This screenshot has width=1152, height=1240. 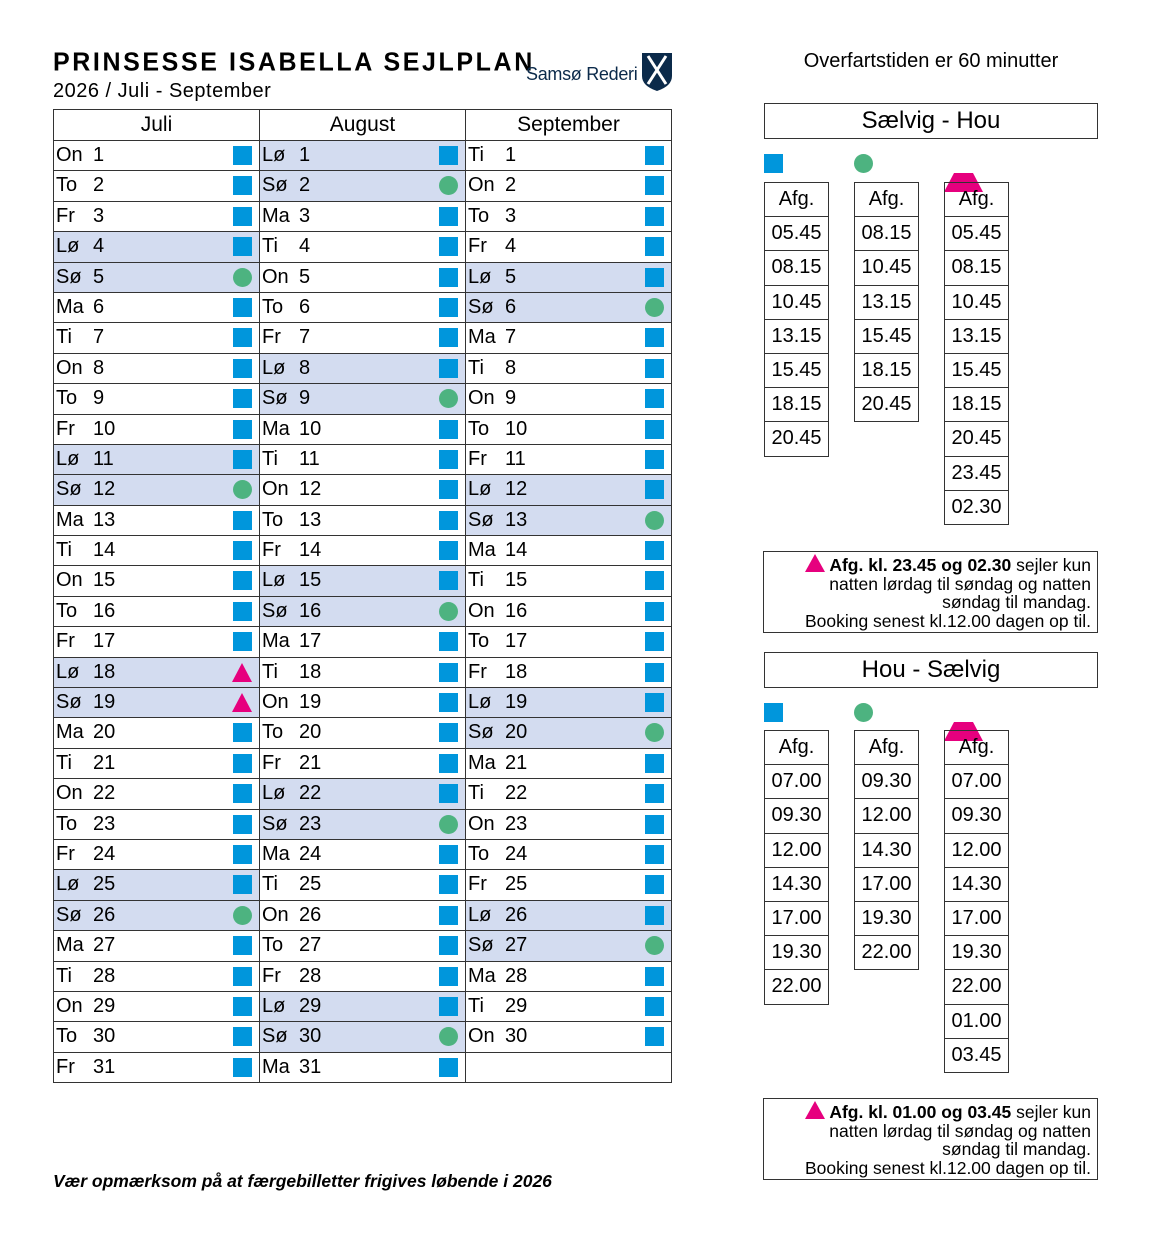 What do you see at coordinates (156, 976) in the screenshot?
I see `day-cell: Ti 28` at bounding box center [156, 976].